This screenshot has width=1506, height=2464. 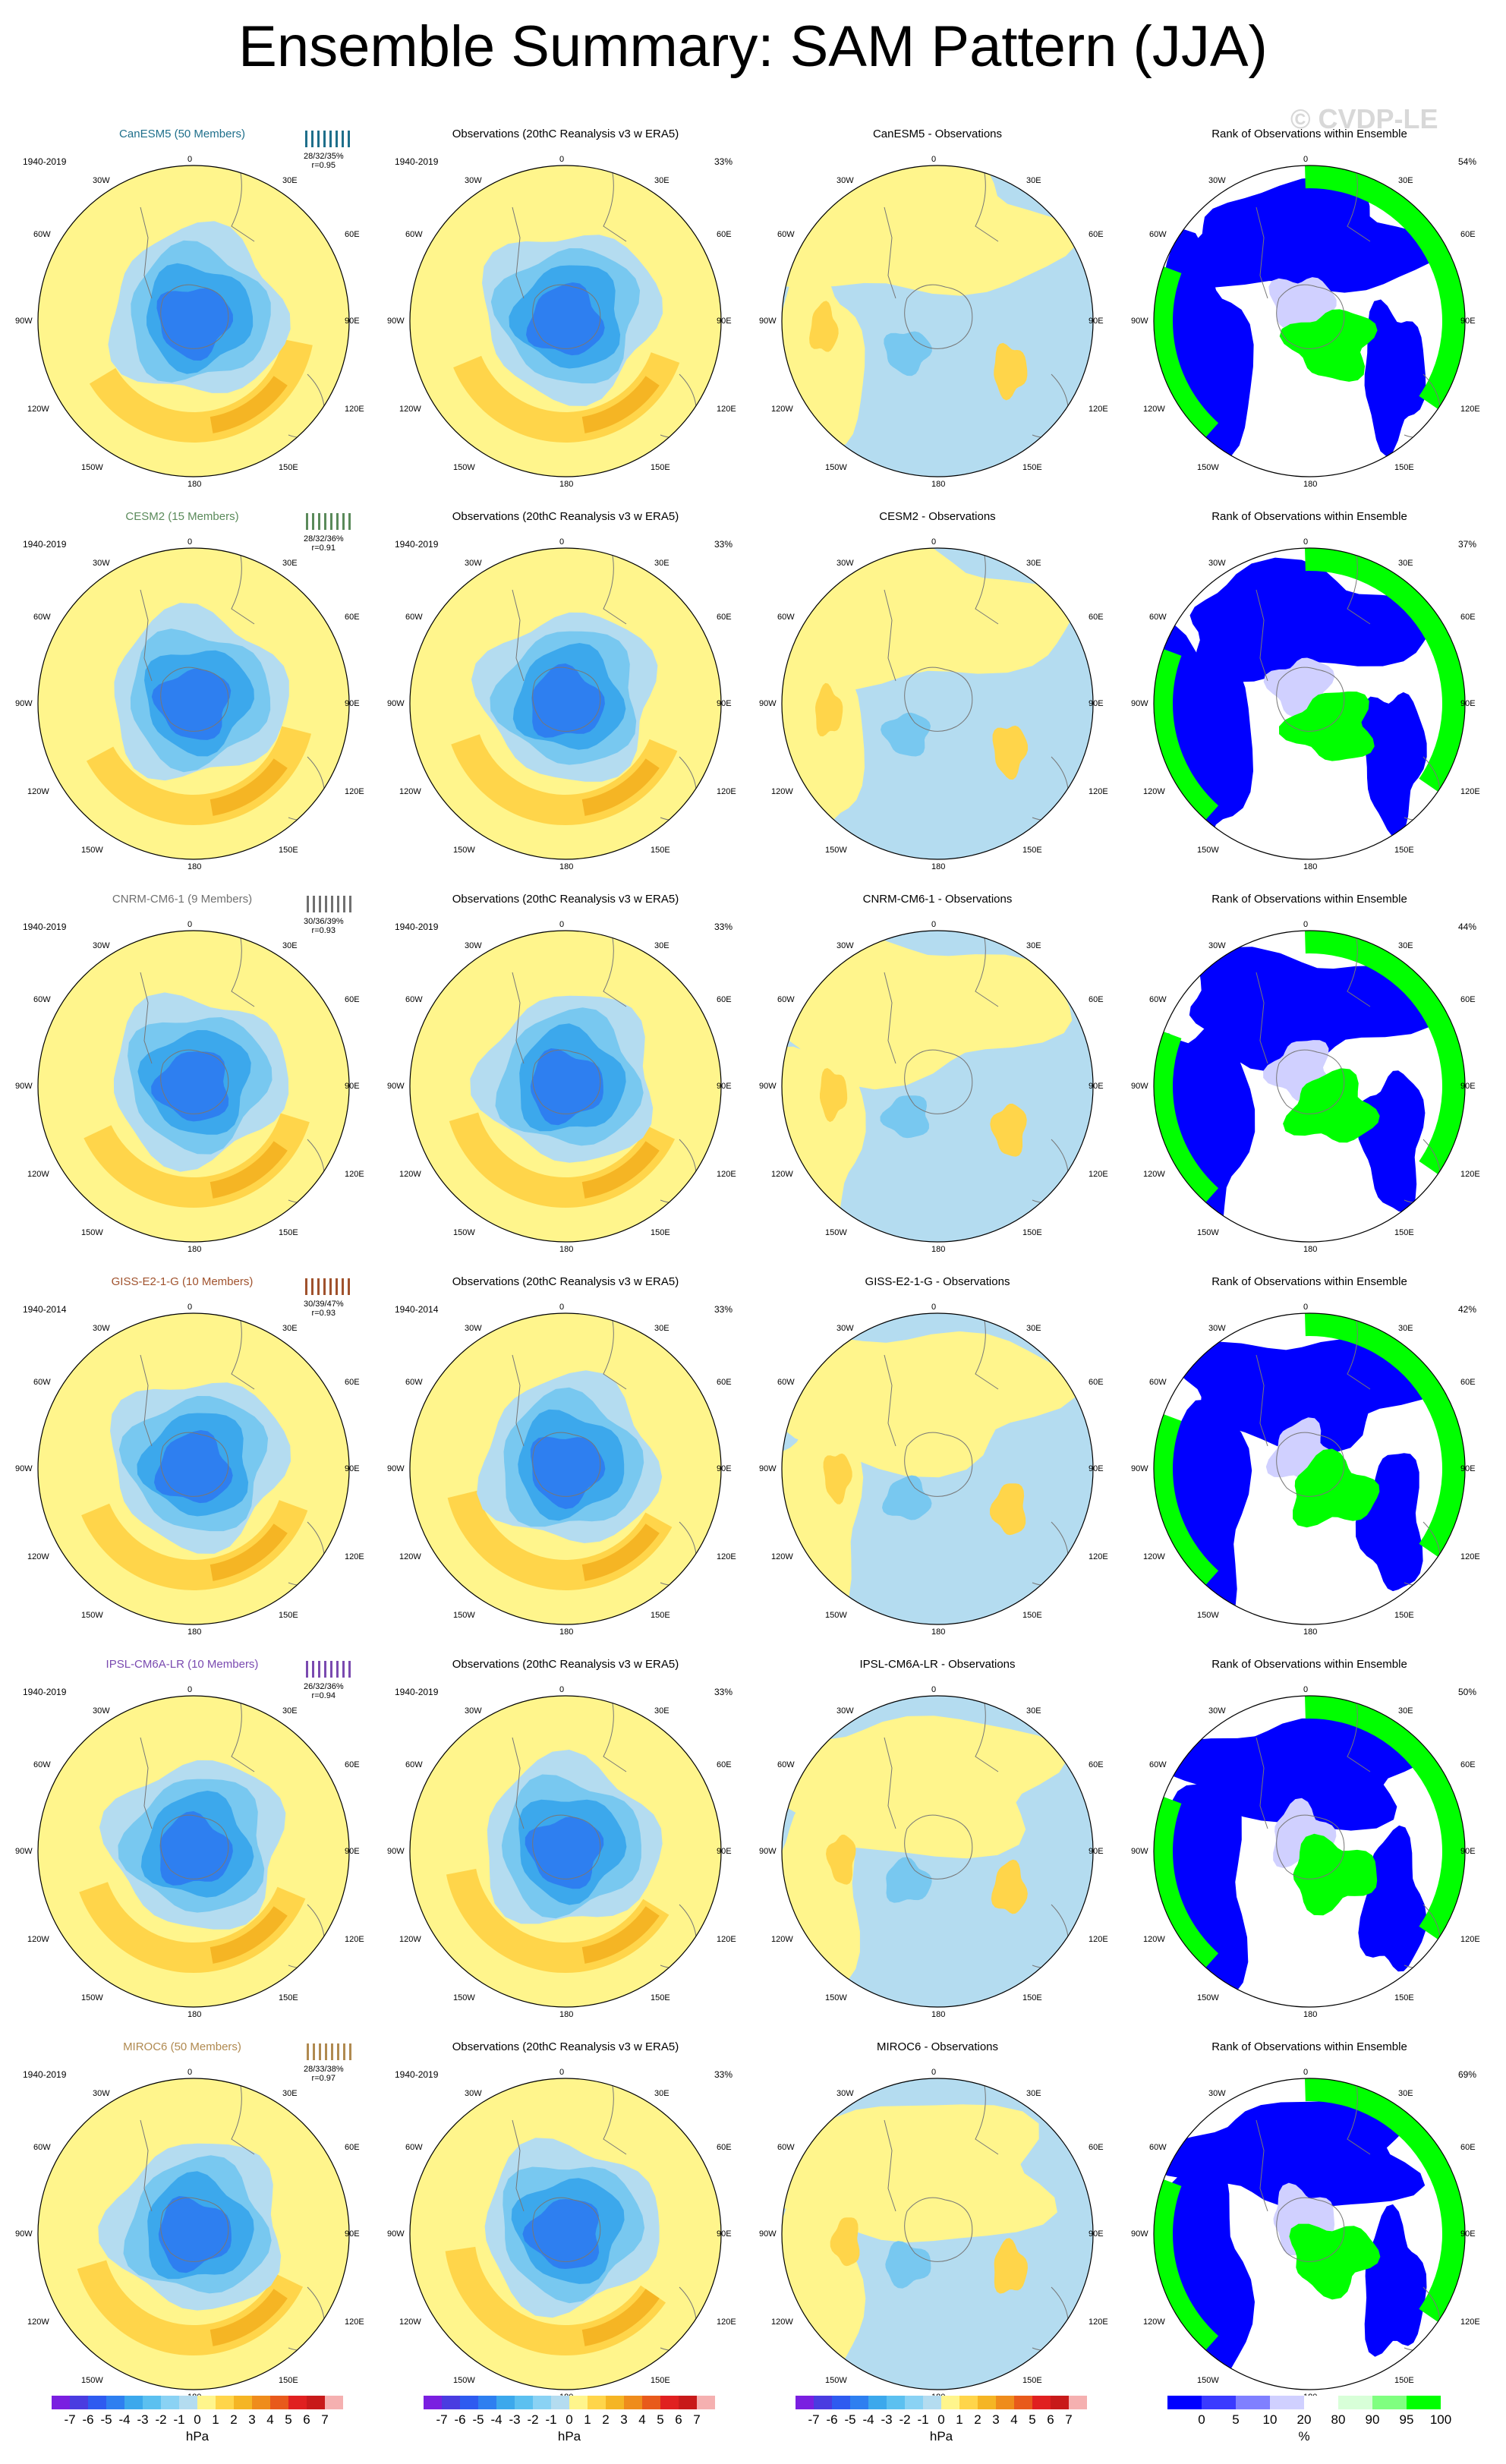 I want to click on pattern-stats: 30/39/47% r=0.93, so click(x=324, y=1309).